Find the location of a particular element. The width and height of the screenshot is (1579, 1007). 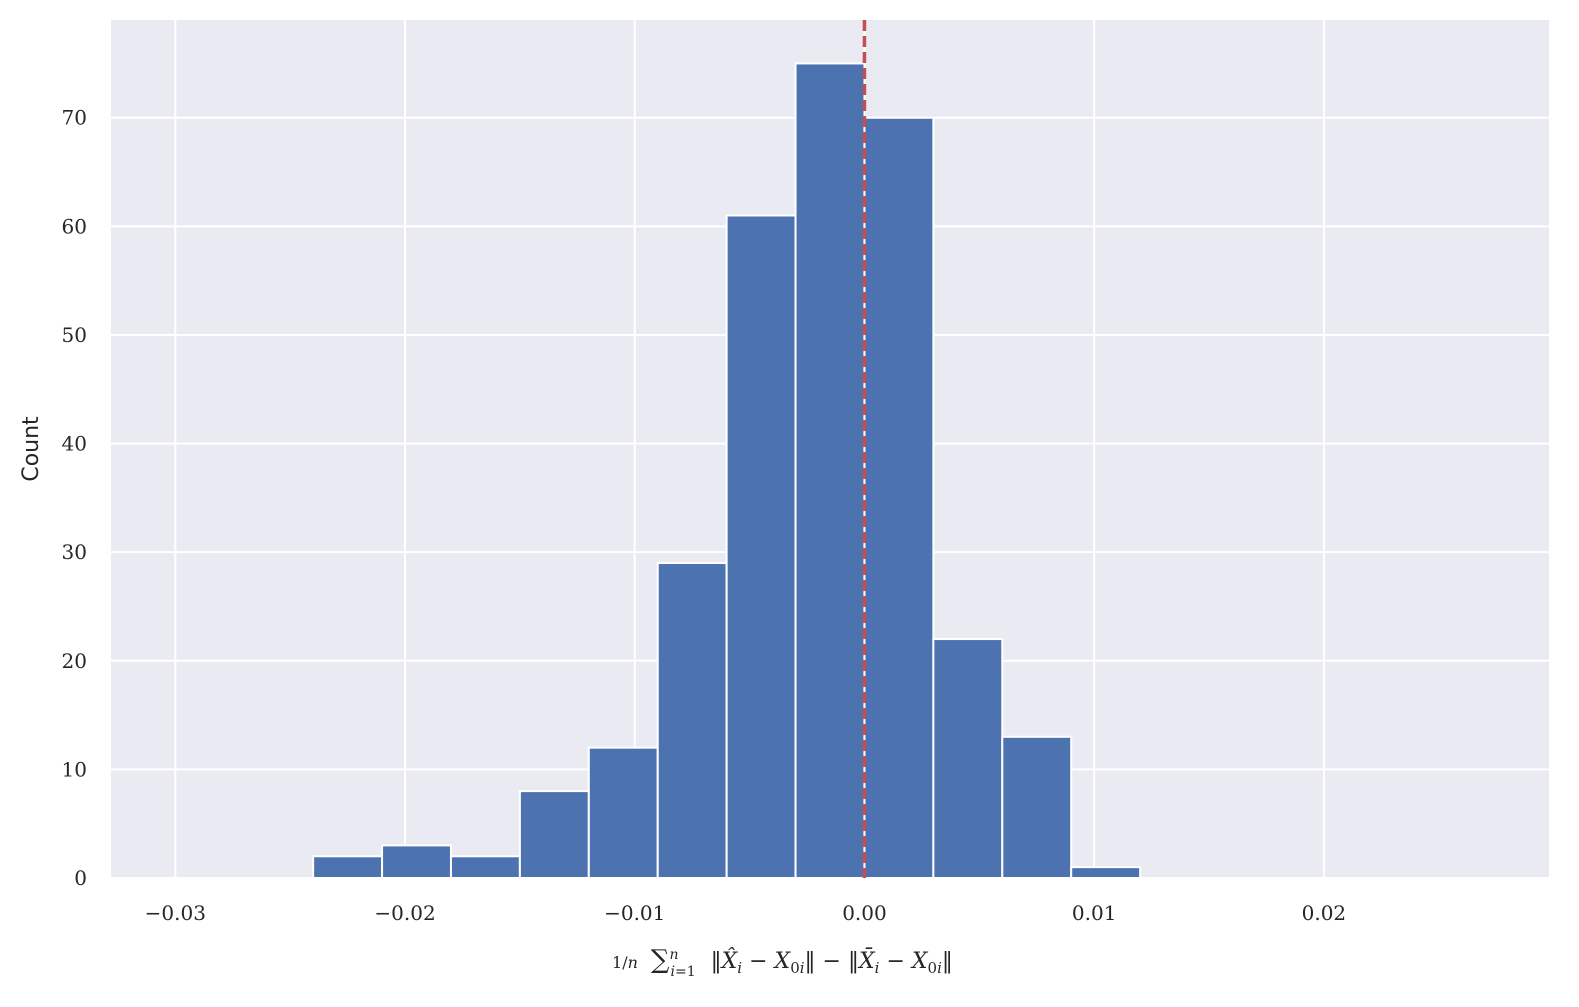

y-tick-label: 70 is located at coordinates (74, 118).